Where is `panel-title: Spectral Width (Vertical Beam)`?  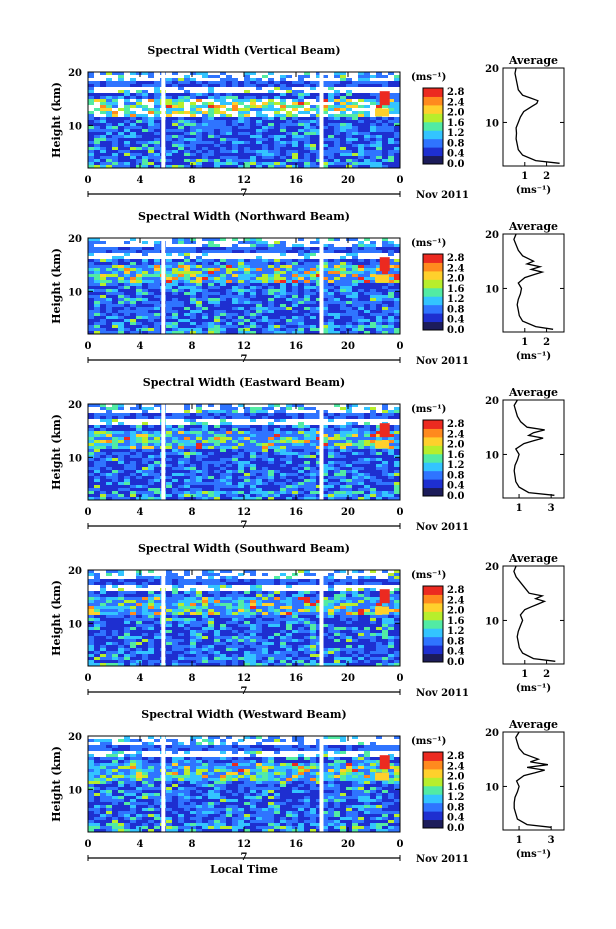
panel-title: Spectral Width (Vertical Beam) is located at coordinates (243, 50).